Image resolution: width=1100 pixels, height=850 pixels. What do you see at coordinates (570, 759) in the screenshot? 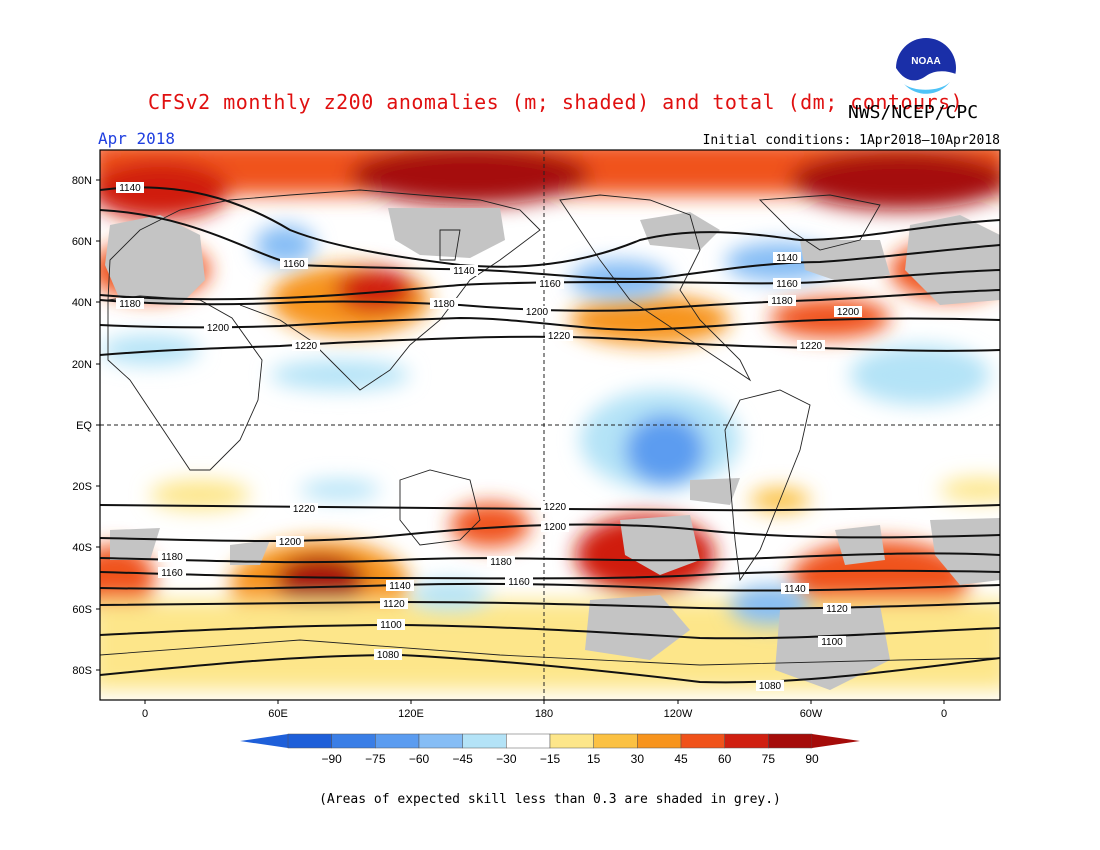
I see `colorbar-tick-labels: −90 −75 −60 −45 −30 −15 15 30 45 60 75 90` at bounding box center [570, 759].